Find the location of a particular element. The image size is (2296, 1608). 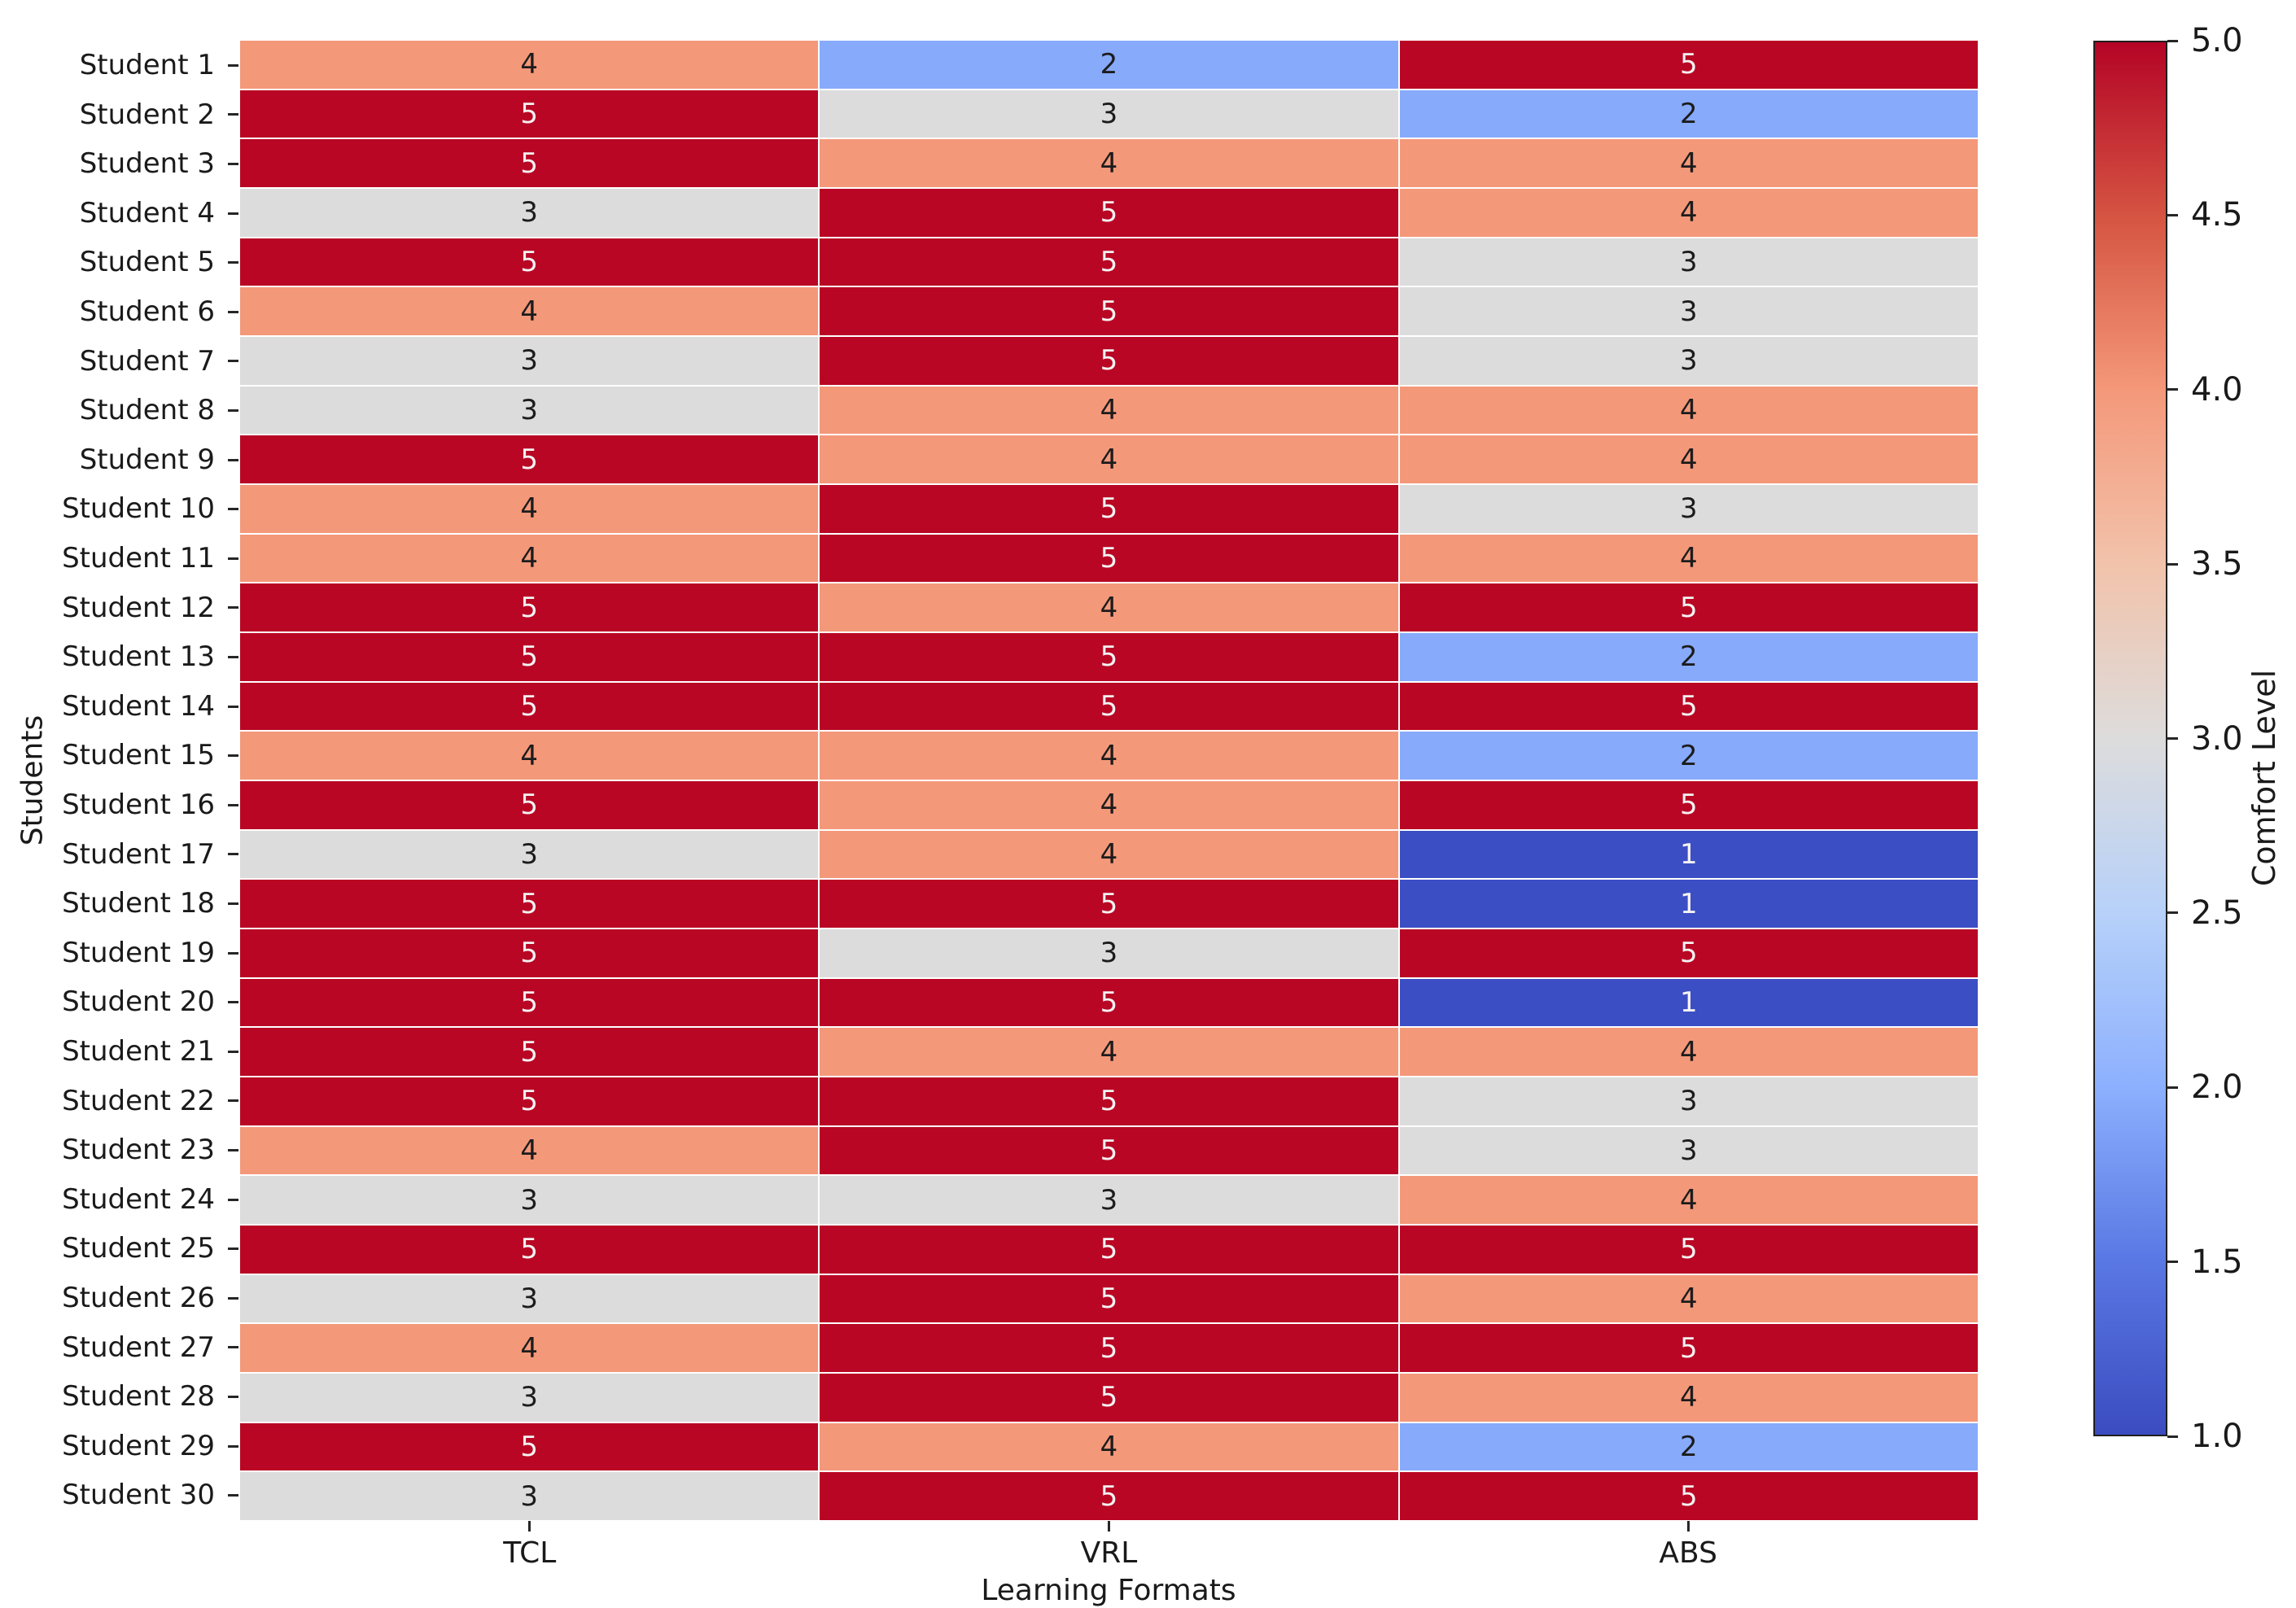

row-label: Student 10 is located at coordinates (139, 509).